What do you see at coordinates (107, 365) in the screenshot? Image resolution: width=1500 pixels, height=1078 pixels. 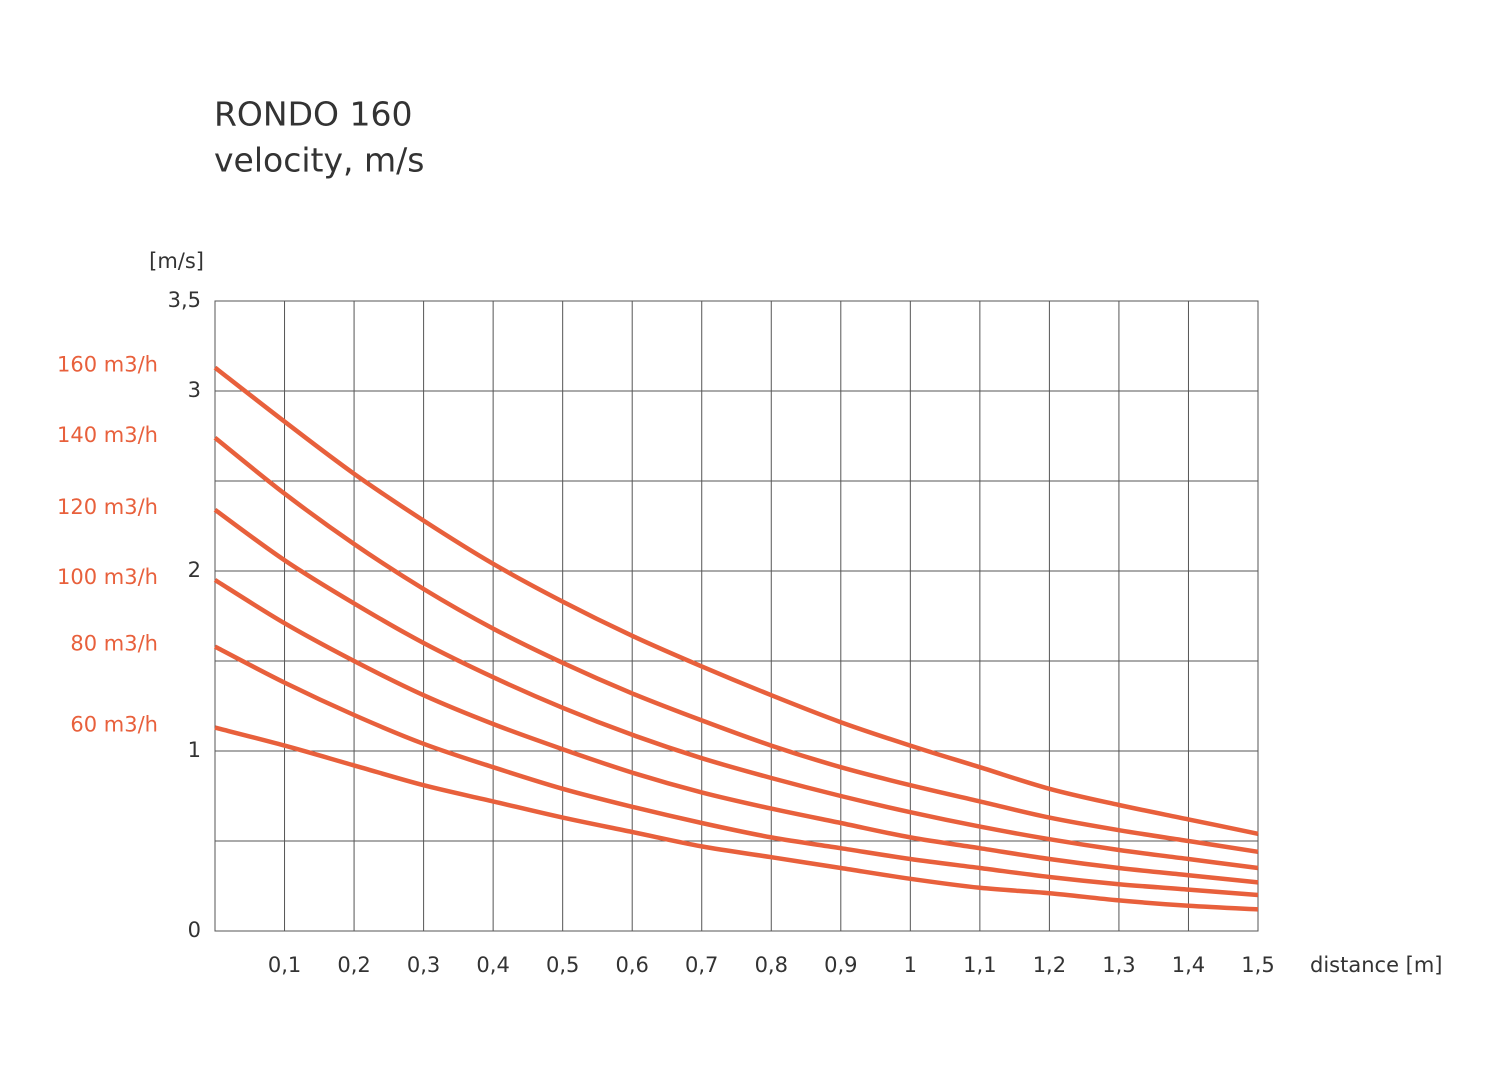 I see `legend-label: 160 m3/h` at bounding box center [107, 365].